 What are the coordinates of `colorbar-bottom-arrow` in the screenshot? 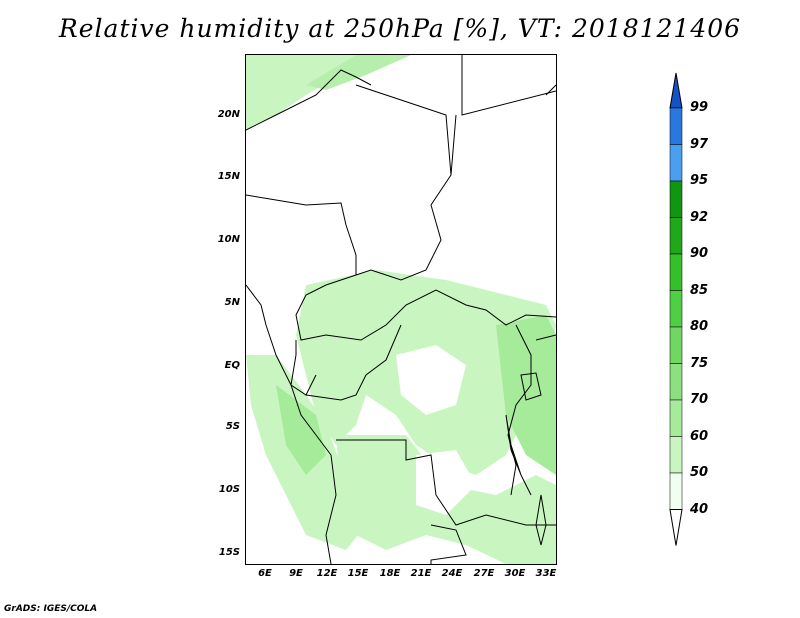 It's located at (676, 527).